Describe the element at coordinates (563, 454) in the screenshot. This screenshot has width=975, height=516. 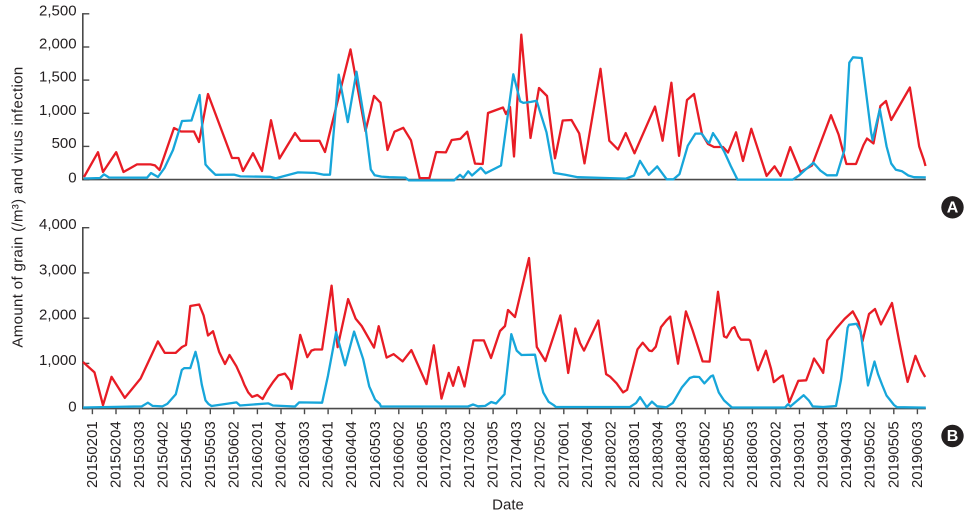
I see `svg-text: 20170601` at that location.